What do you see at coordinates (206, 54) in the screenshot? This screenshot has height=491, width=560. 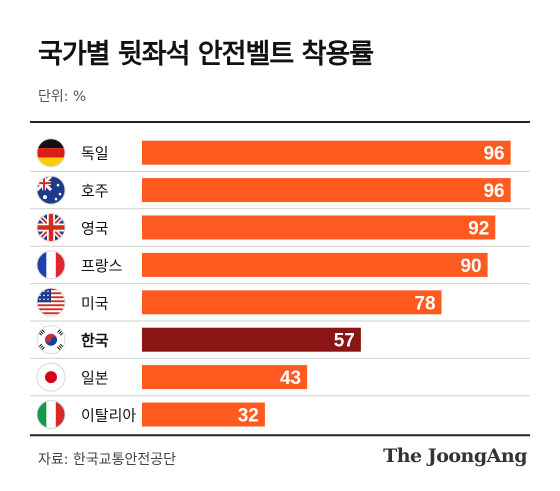 I see `chart-title: 국가별 뒷좌석 안전벨트 착용률` at bounding box center [206, 54].